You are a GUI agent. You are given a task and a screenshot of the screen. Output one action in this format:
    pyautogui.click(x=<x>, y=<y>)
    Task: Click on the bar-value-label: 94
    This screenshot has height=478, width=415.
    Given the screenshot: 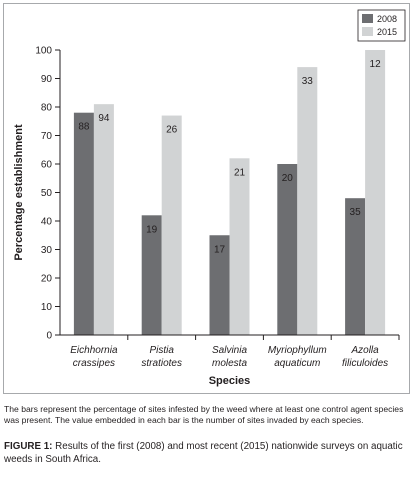 What is the action you would take?
    pyautogui.click(x=104, y=118)
    